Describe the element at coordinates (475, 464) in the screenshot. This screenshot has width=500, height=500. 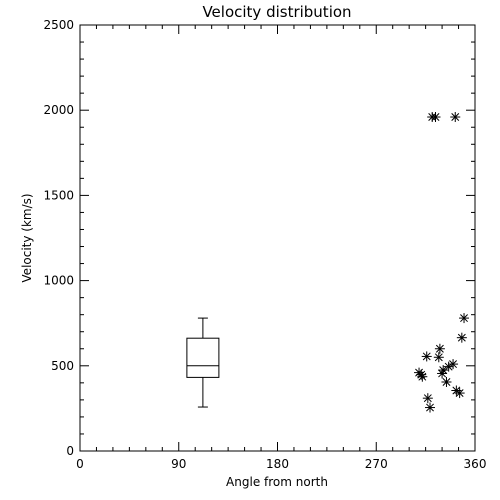
I see `x-tick-label: 360` at that location.